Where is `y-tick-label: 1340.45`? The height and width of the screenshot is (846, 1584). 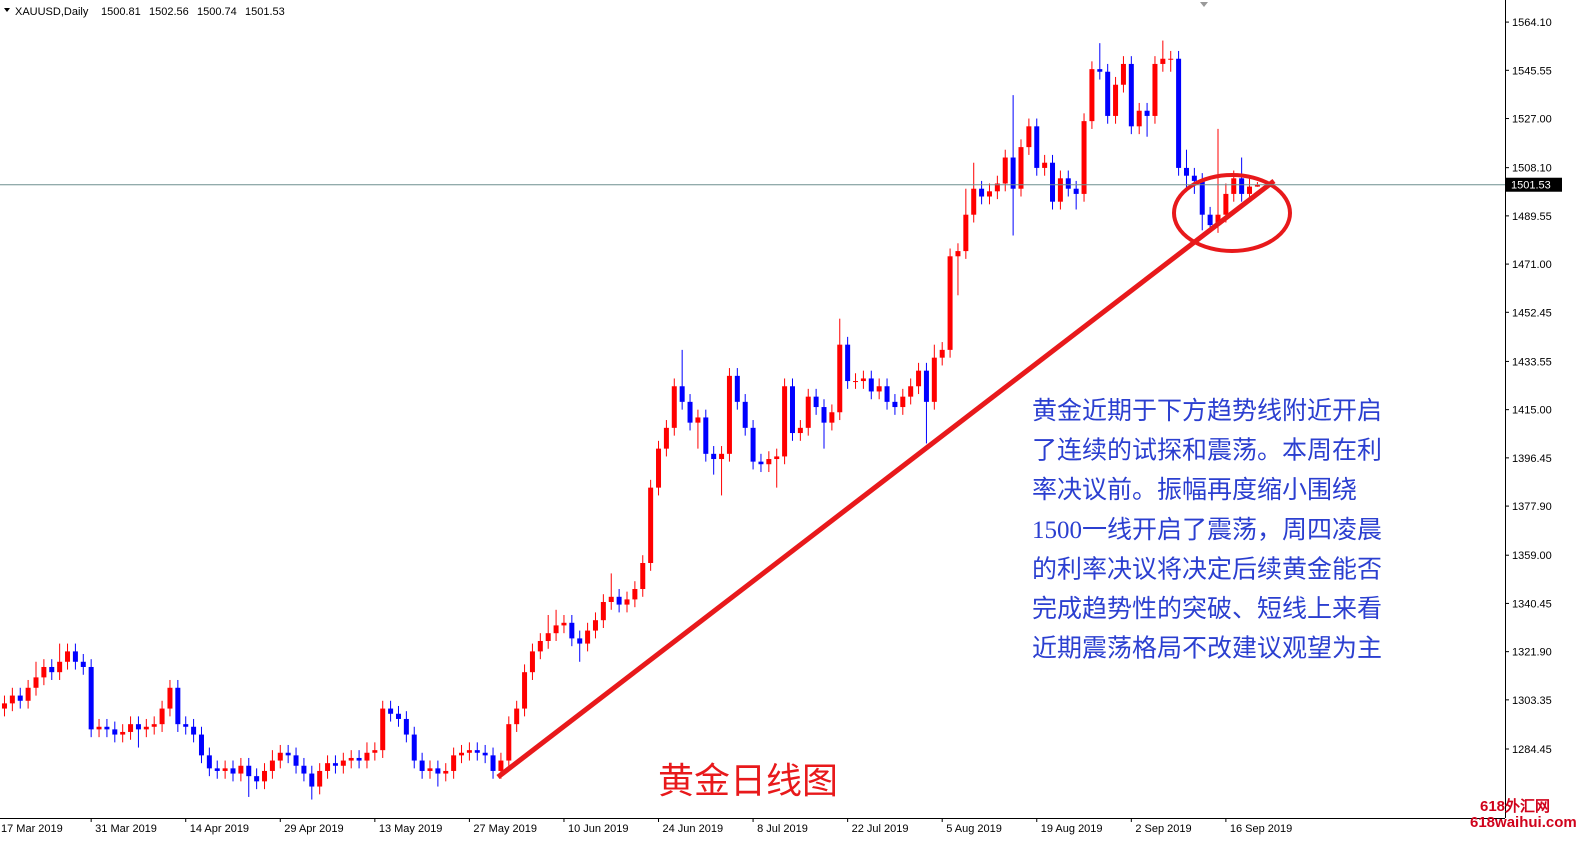 y-tick-label: 1340.45 is located at coordinates (1532, 604).